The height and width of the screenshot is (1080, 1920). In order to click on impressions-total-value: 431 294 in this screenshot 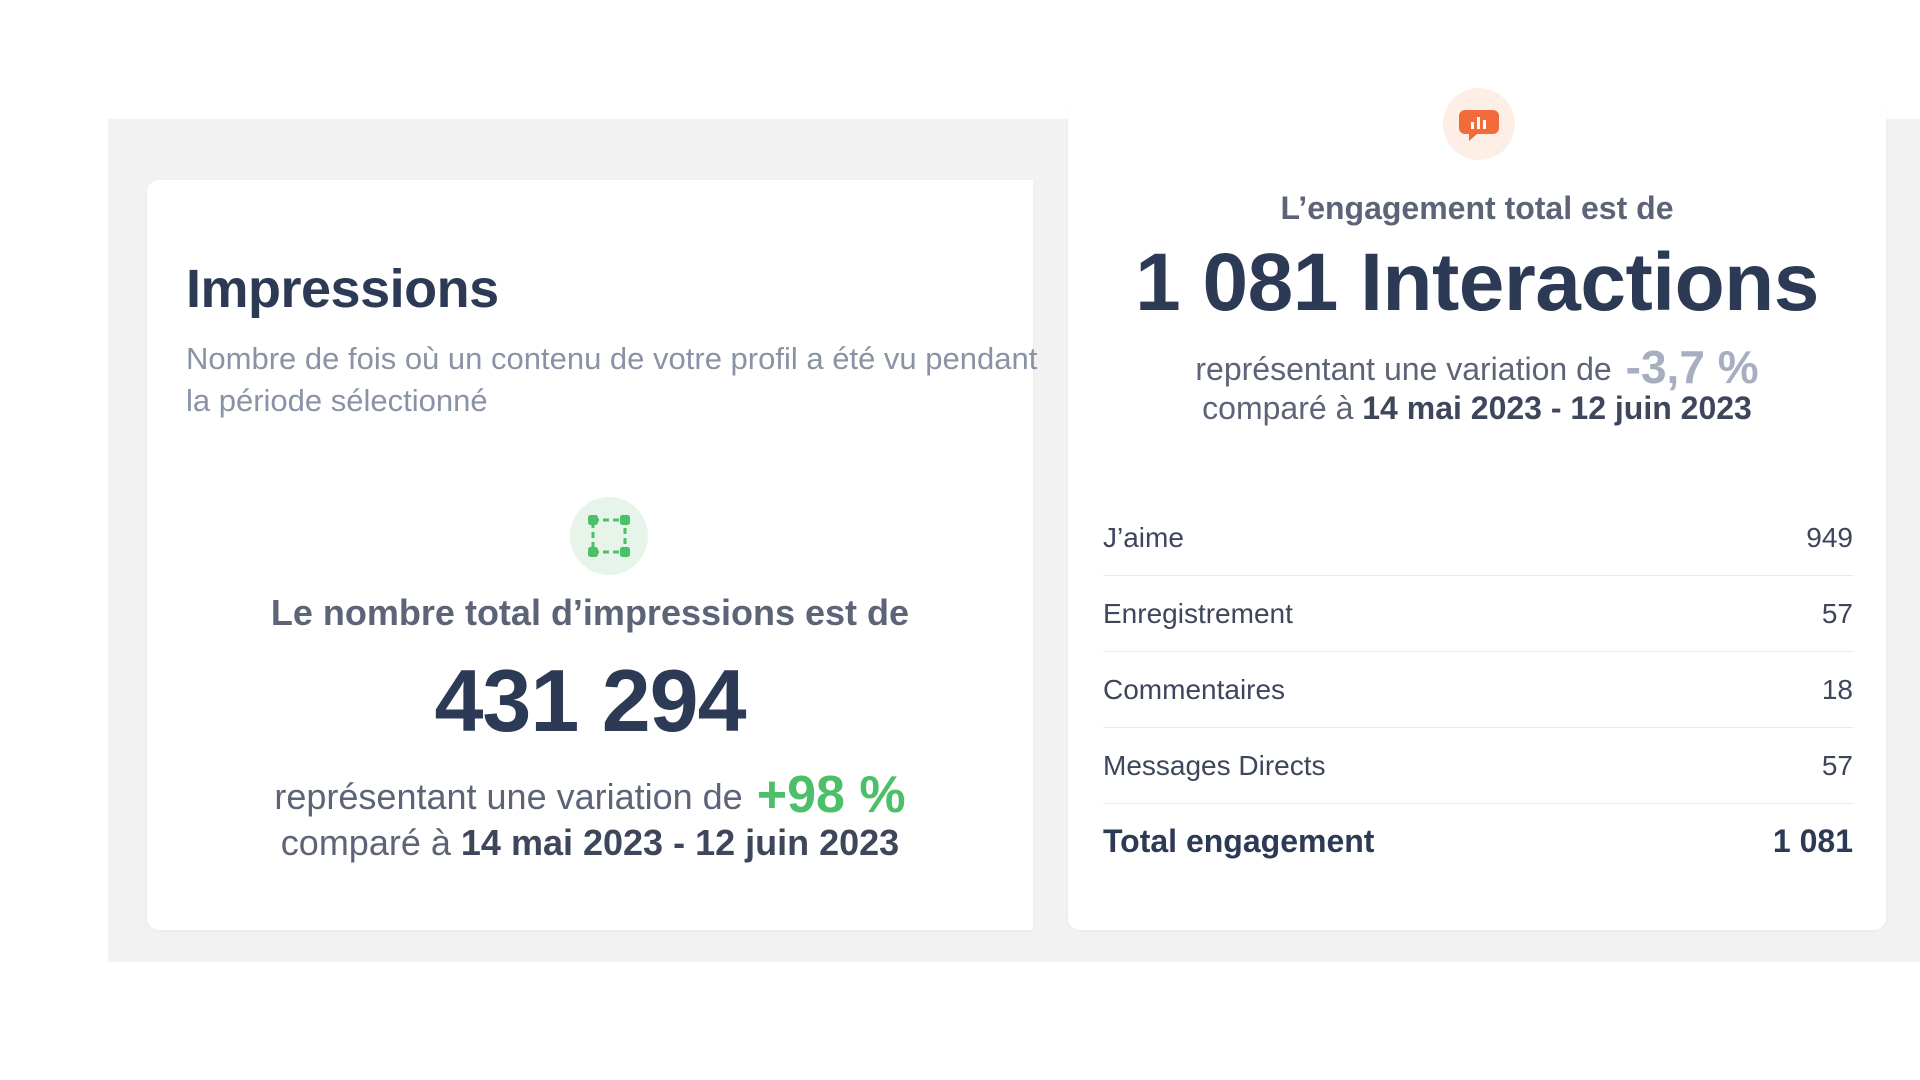, I will do `click(590, 700)`.